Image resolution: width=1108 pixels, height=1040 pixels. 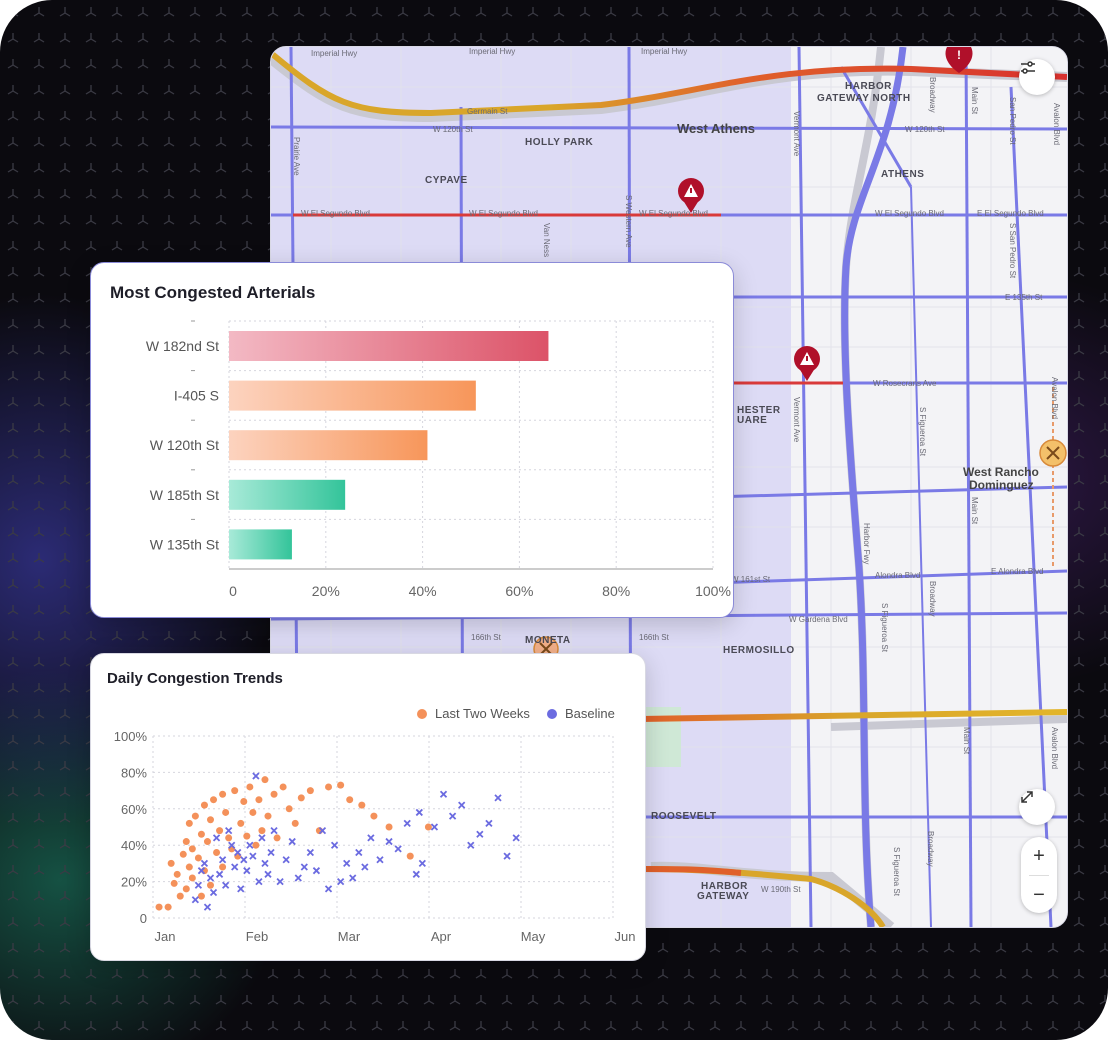 What do you see at coordinates (781, 889) in the screenshot?
I see `street-w190: W 190th St` at bounding box center [781, 889].